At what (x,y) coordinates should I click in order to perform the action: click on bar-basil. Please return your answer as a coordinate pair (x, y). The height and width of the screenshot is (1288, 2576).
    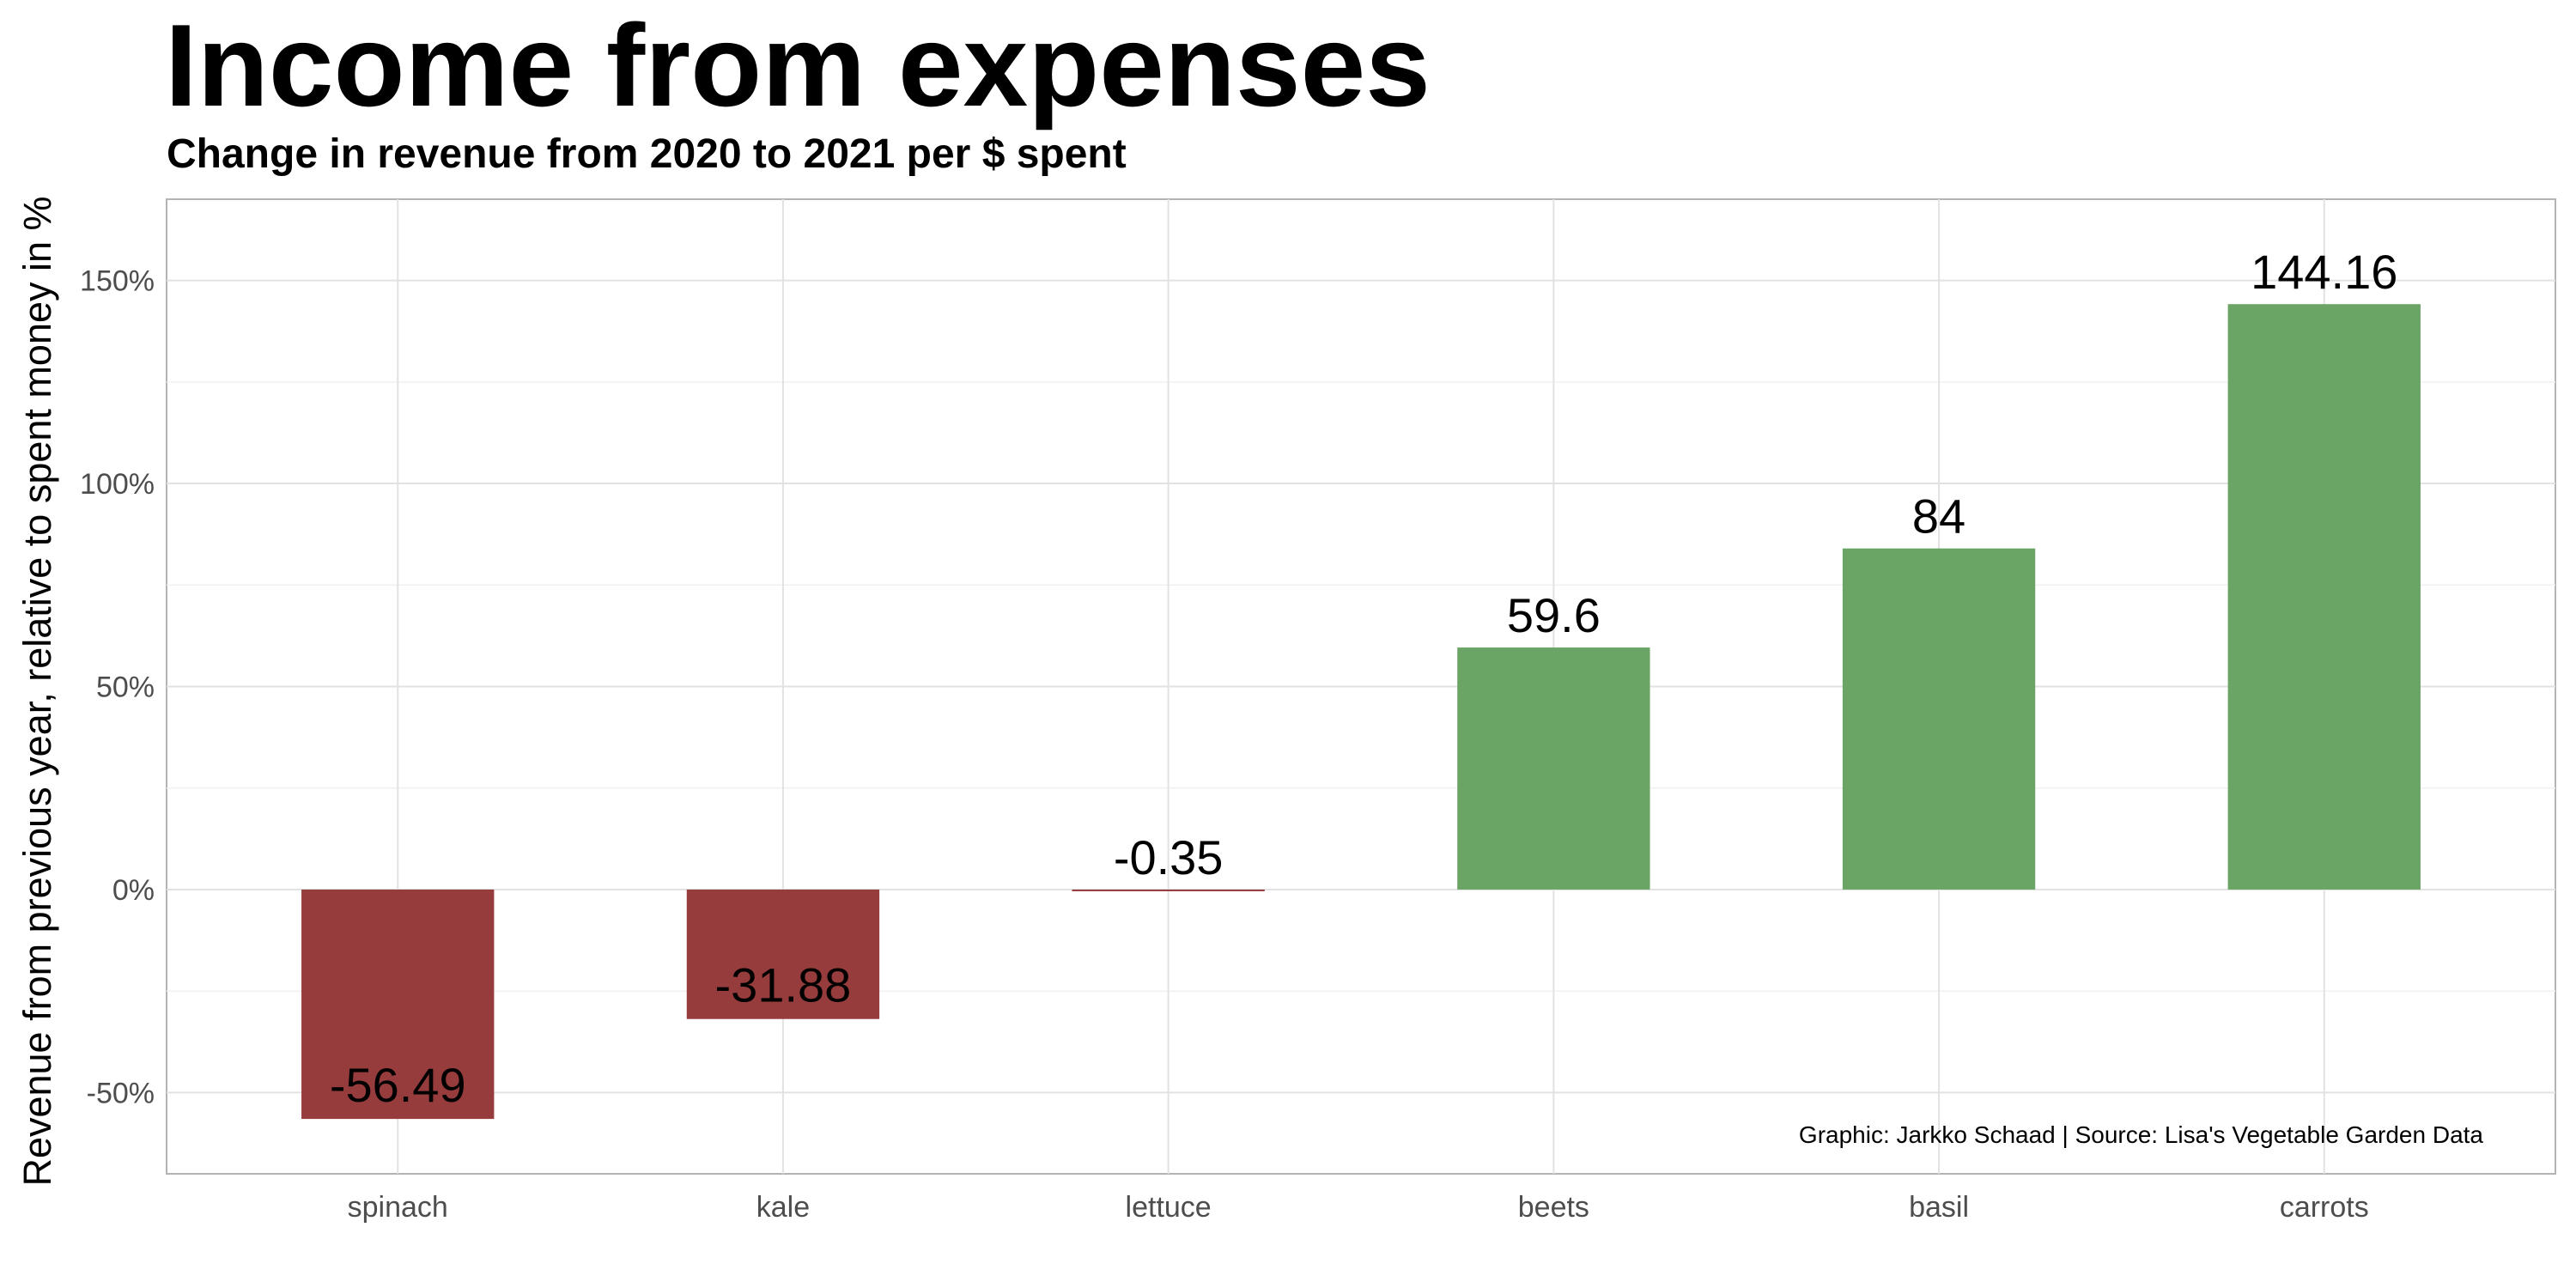
    Looking at the image, I should click on (1939, 719).